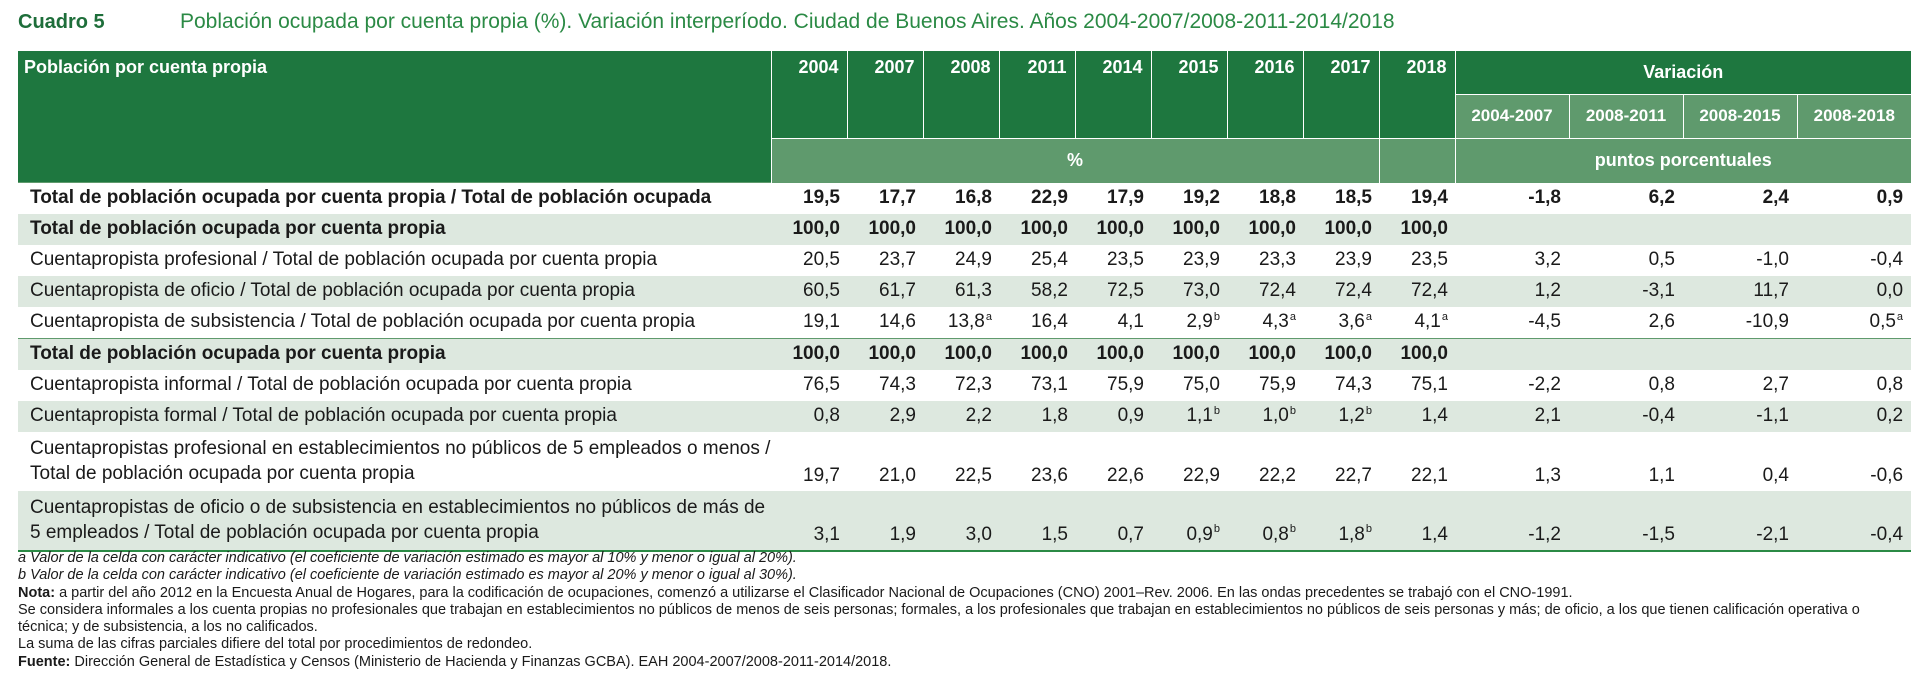  Describe the element at coordinates (1882, 321) in the screenshot. I see `variation-text: 0,5` at that location.